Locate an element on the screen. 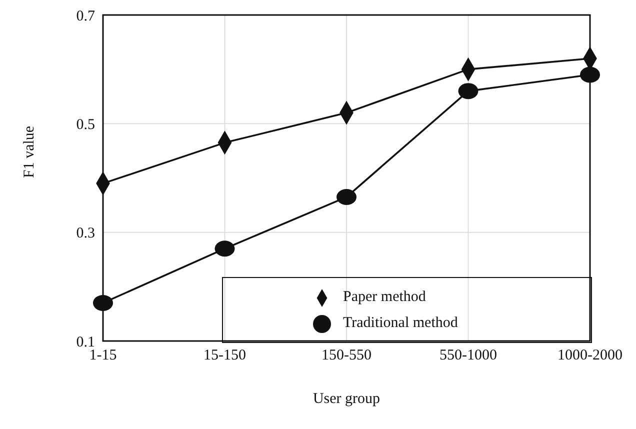  x-tick-label: 15-150 is located at coordinates (225, 356).